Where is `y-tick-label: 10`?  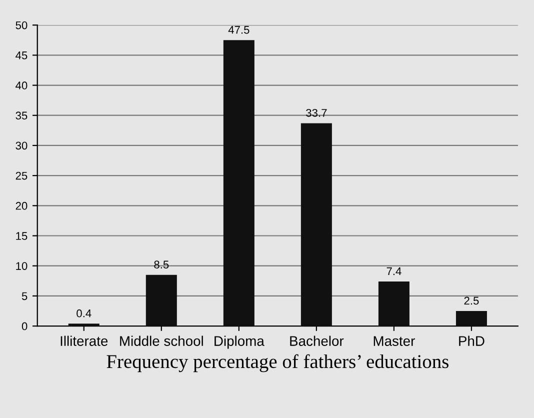 y-tick-label: 10 is located at coordinates (22, 266).